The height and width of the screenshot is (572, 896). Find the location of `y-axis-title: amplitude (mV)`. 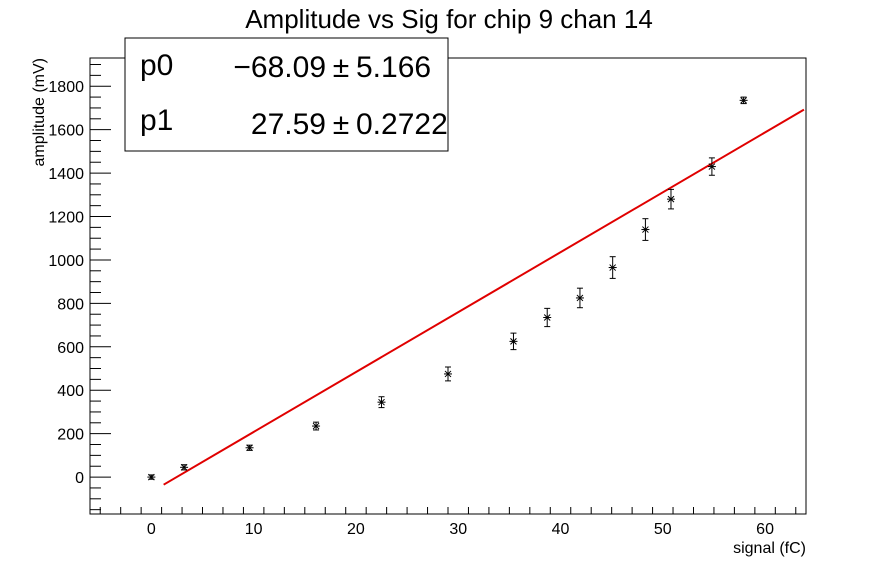

y-axis-title: amplitude (mV) is located at coordinates (39, 112).